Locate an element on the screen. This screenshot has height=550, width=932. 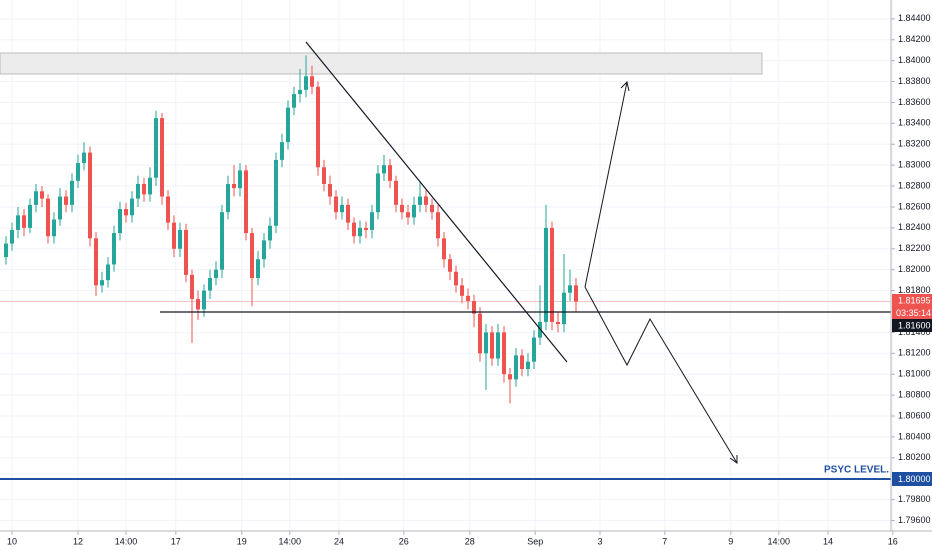
countdown-tag is located at coordinates (912, 313).